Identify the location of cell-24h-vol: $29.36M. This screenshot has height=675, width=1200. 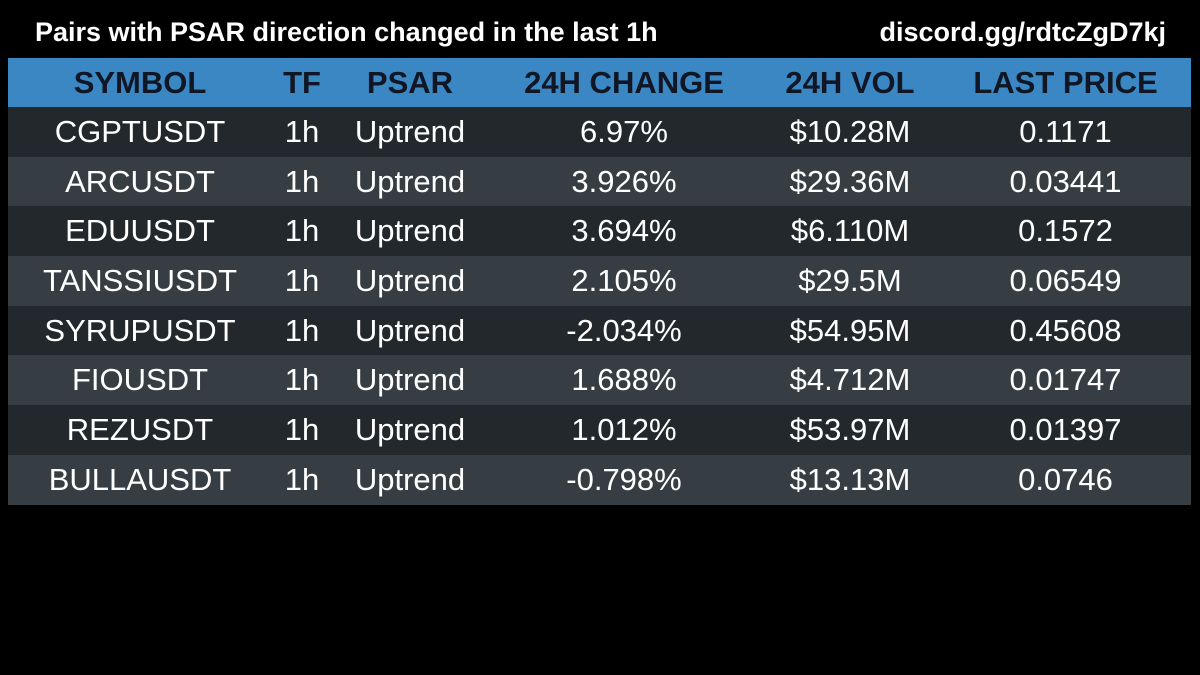
(850, 181).